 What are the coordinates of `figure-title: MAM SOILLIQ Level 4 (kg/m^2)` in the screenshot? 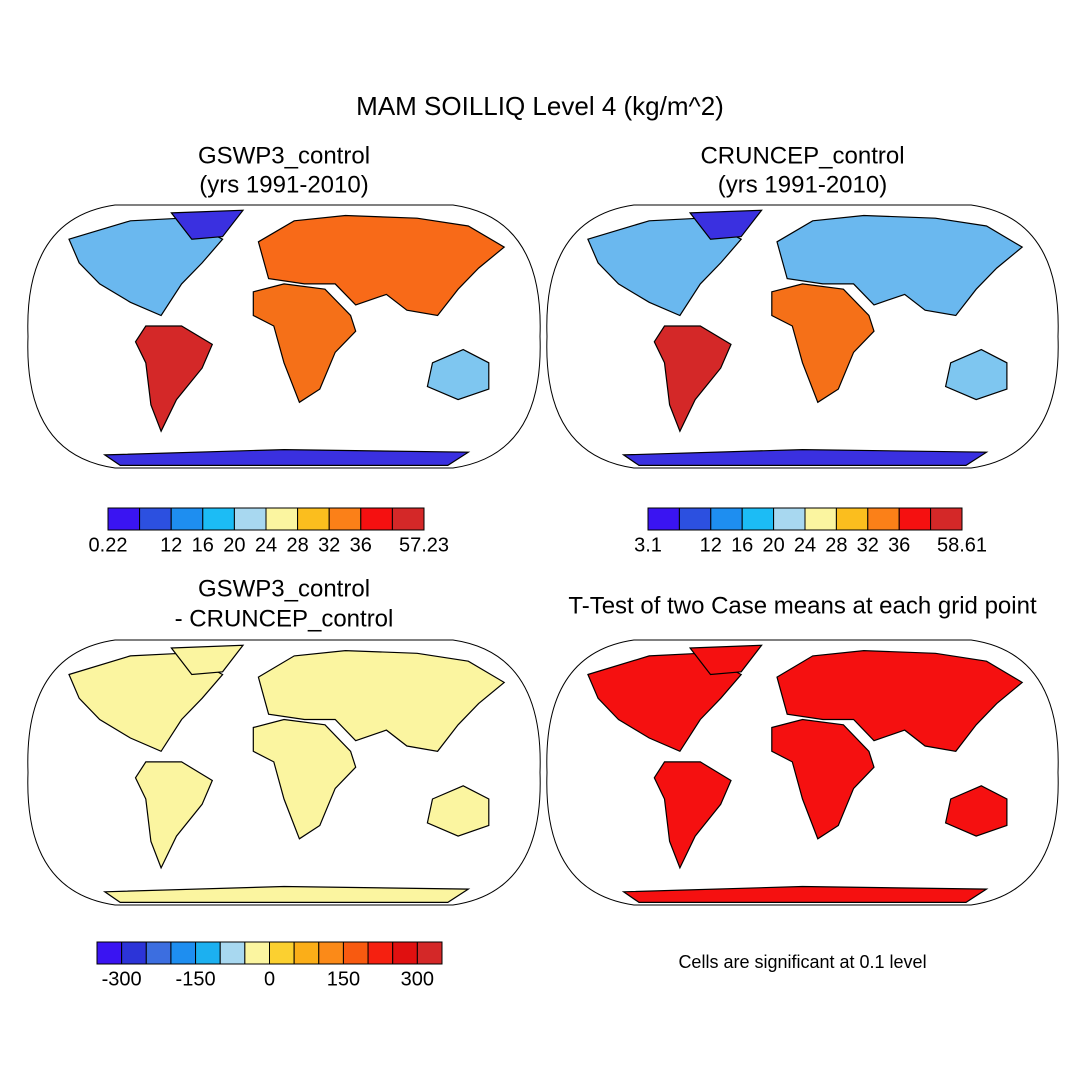 It's located at (540, 106).